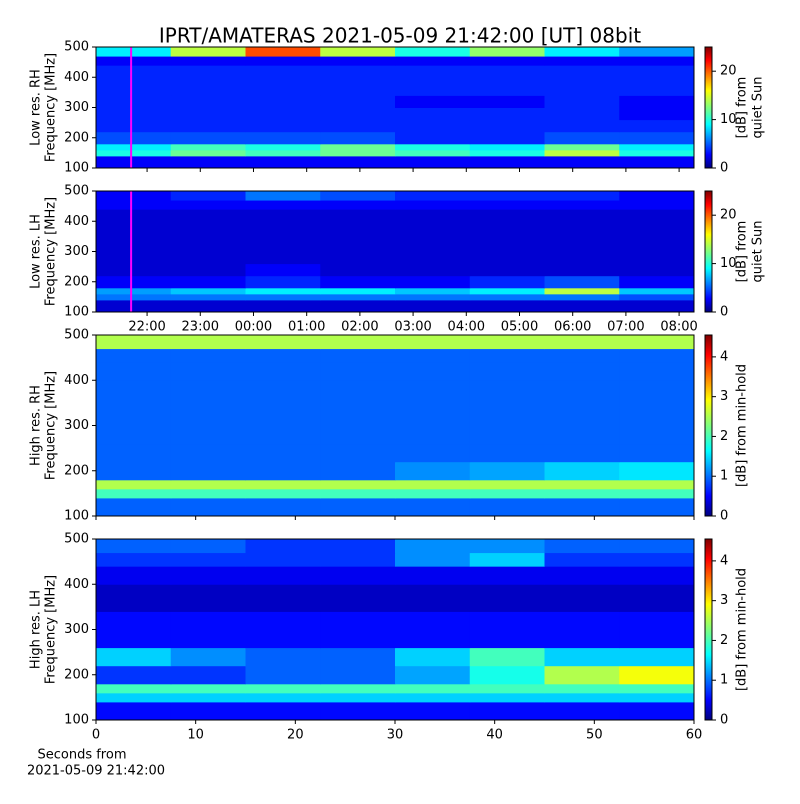  I want to click on y-tick-label: 200, so click(76, 470).